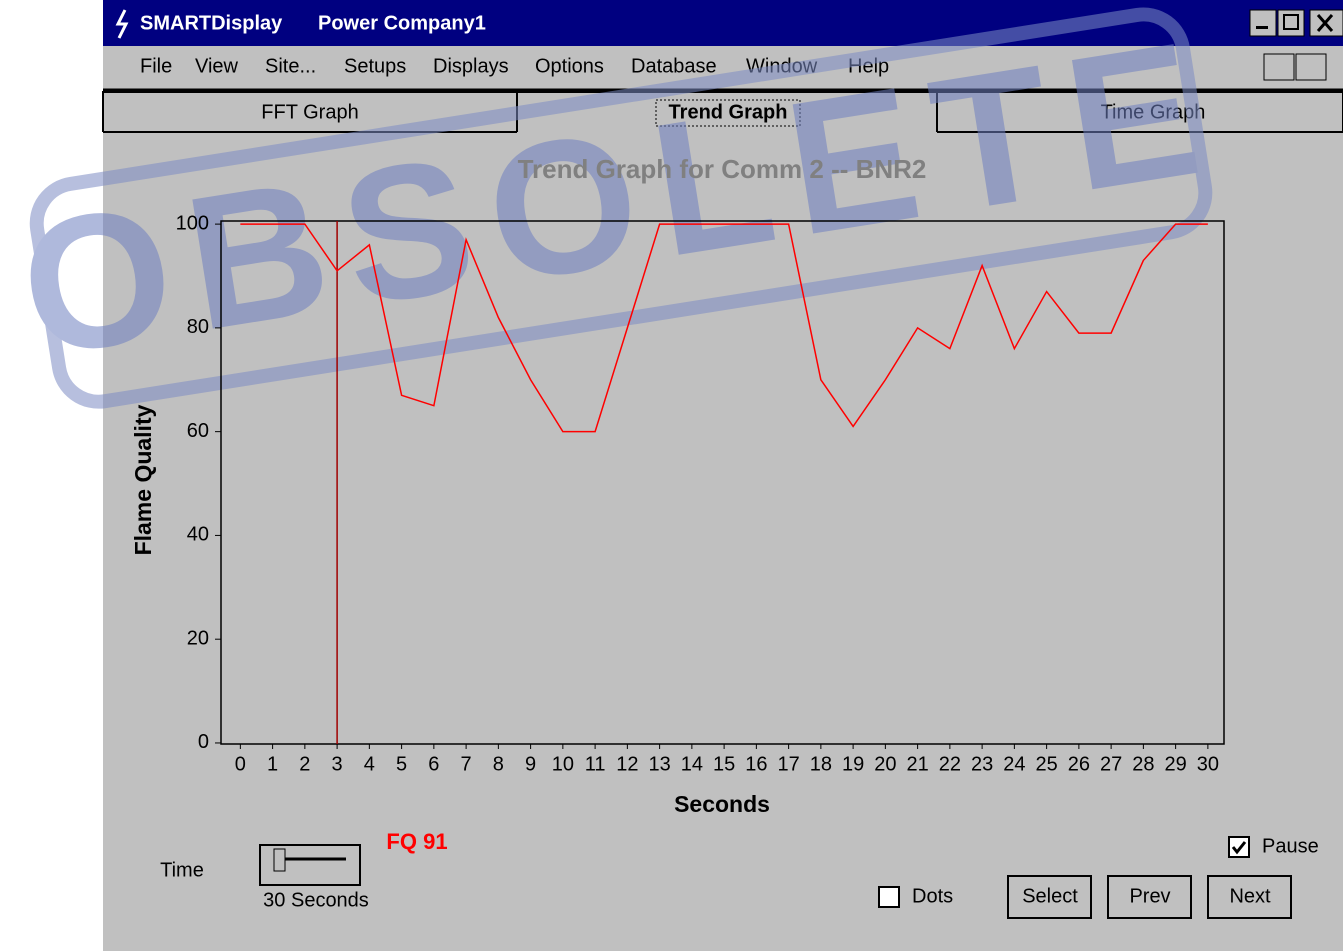 Image resolution: width=1343 pixels, height=951 pixels. I want to click on menu-item: Database, so click(674, 66).